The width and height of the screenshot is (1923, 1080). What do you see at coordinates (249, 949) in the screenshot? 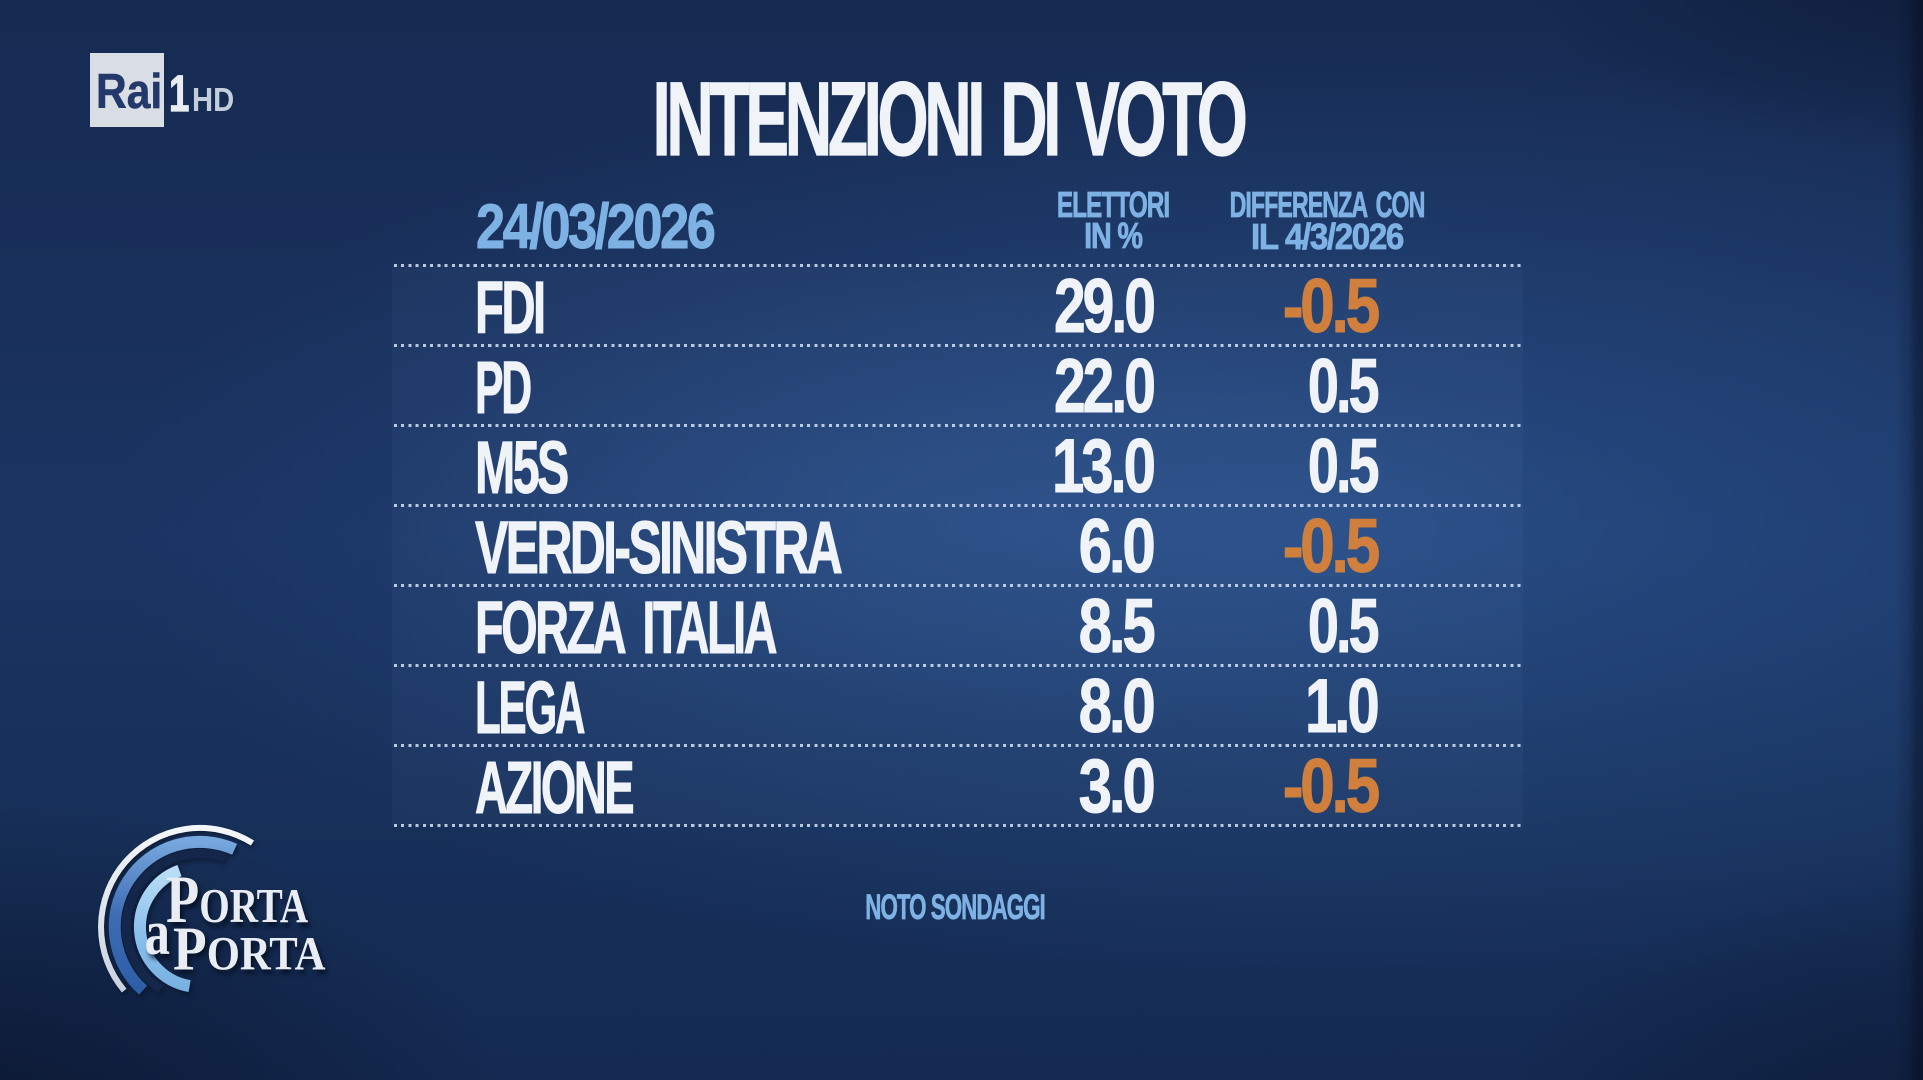
I see `svg-text: PORTA` at bounding box center [249, 949].